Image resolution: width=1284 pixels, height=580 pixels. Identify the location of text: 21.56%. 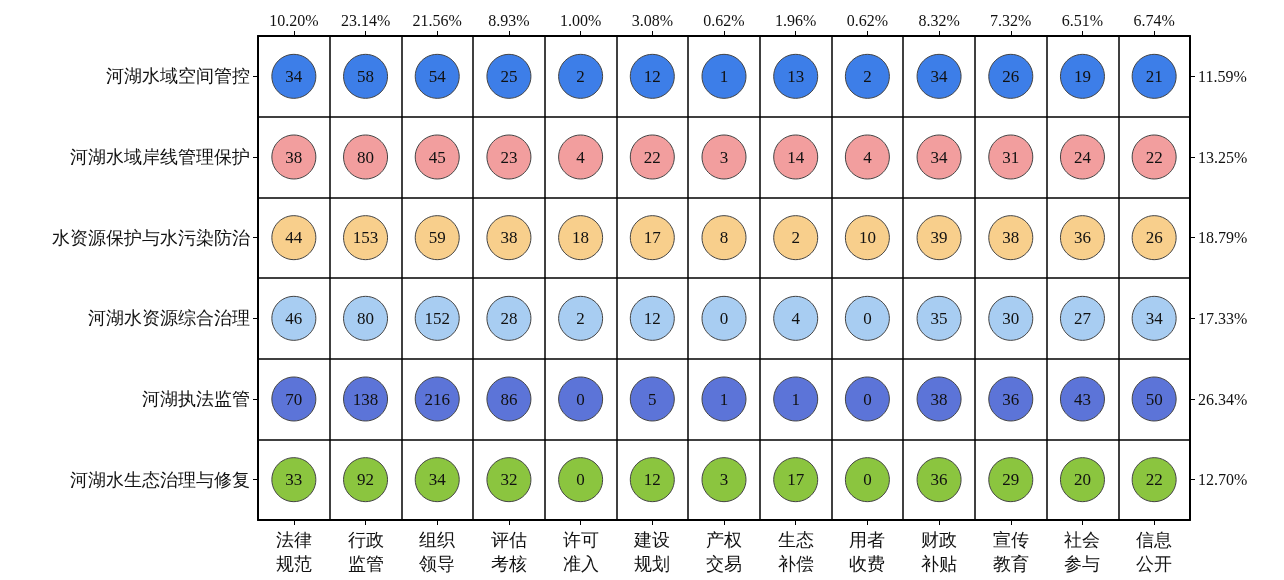
(437, 20).